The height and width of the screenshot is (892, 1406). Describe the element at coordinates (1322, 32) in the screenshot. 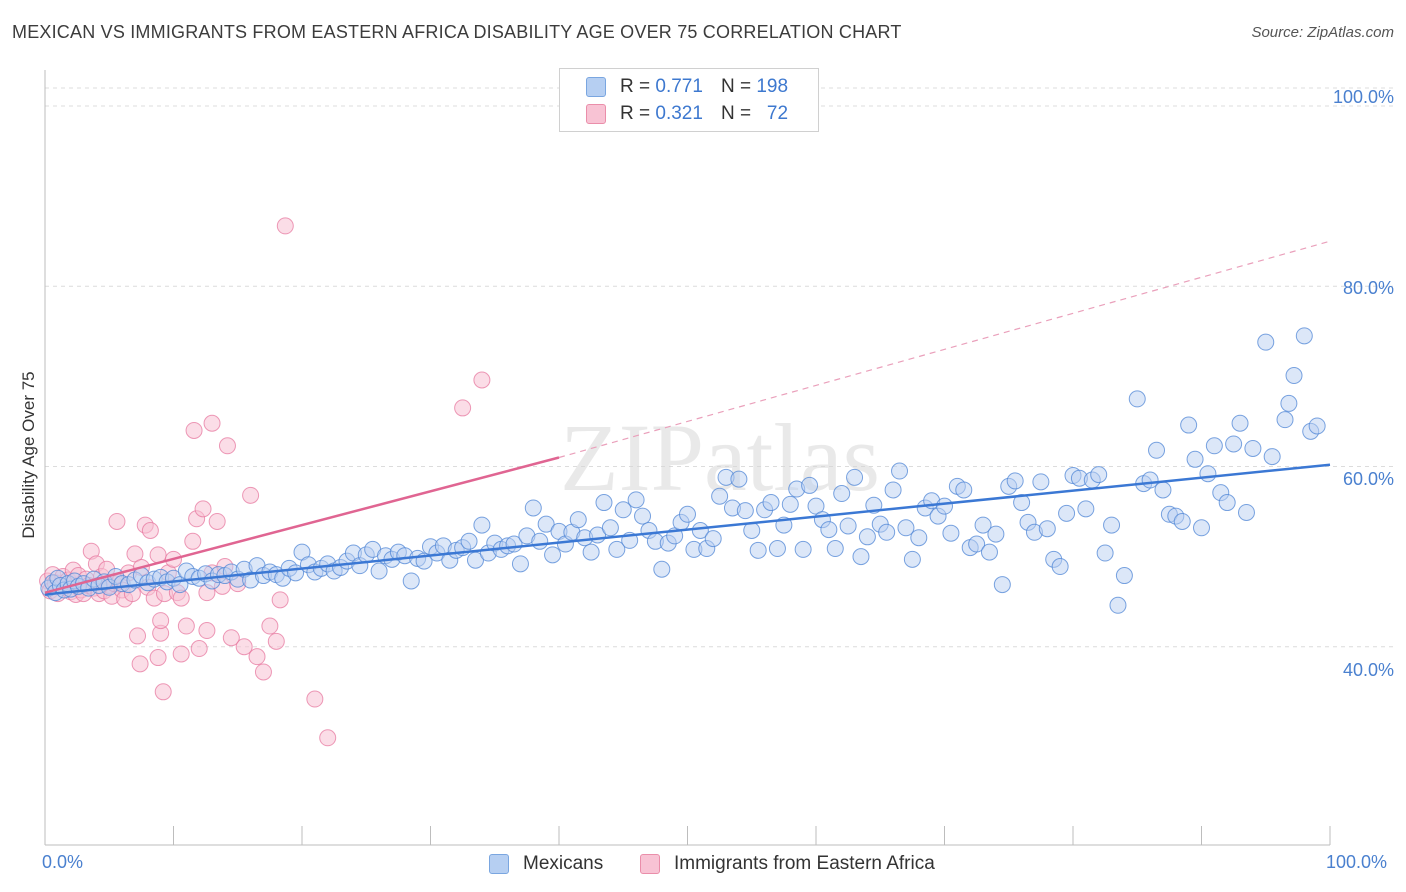

I see `source-label: Source: ZipAtlas.com` at that location.